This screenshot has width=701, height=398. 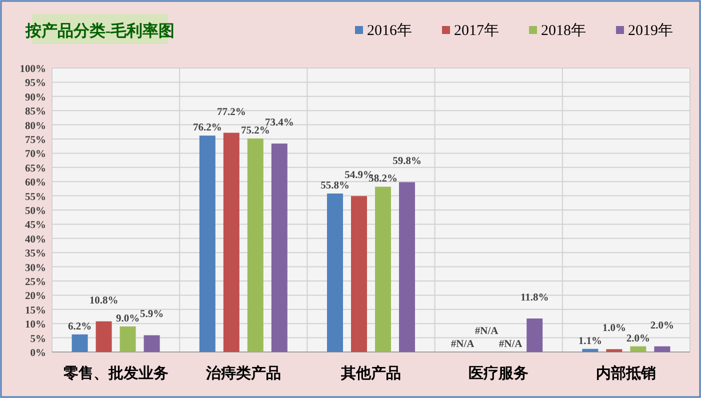 I want to click on data-label: 1.1%, so click(x=590, y=341).